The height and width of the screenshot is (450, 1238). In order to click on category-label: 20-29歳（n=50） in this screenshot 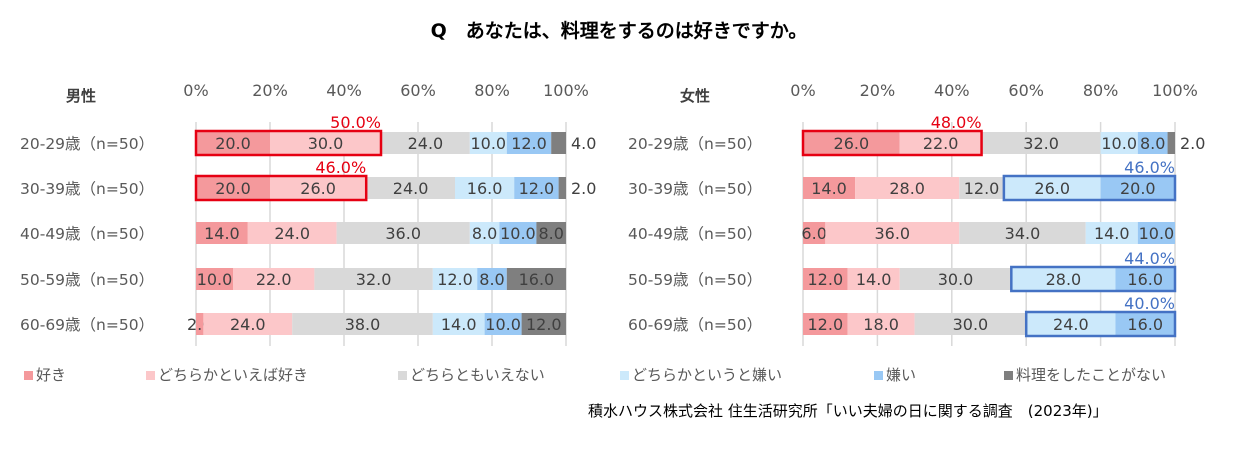, I will do `click(695, 144)`.